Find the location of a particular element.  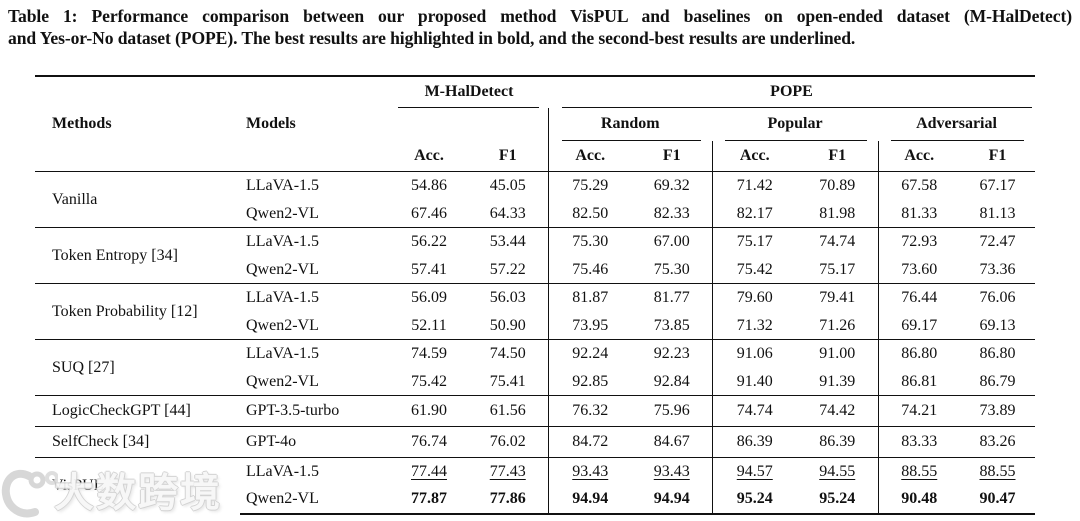

value-cell: 54.86 is located at coordinates (429, 186).